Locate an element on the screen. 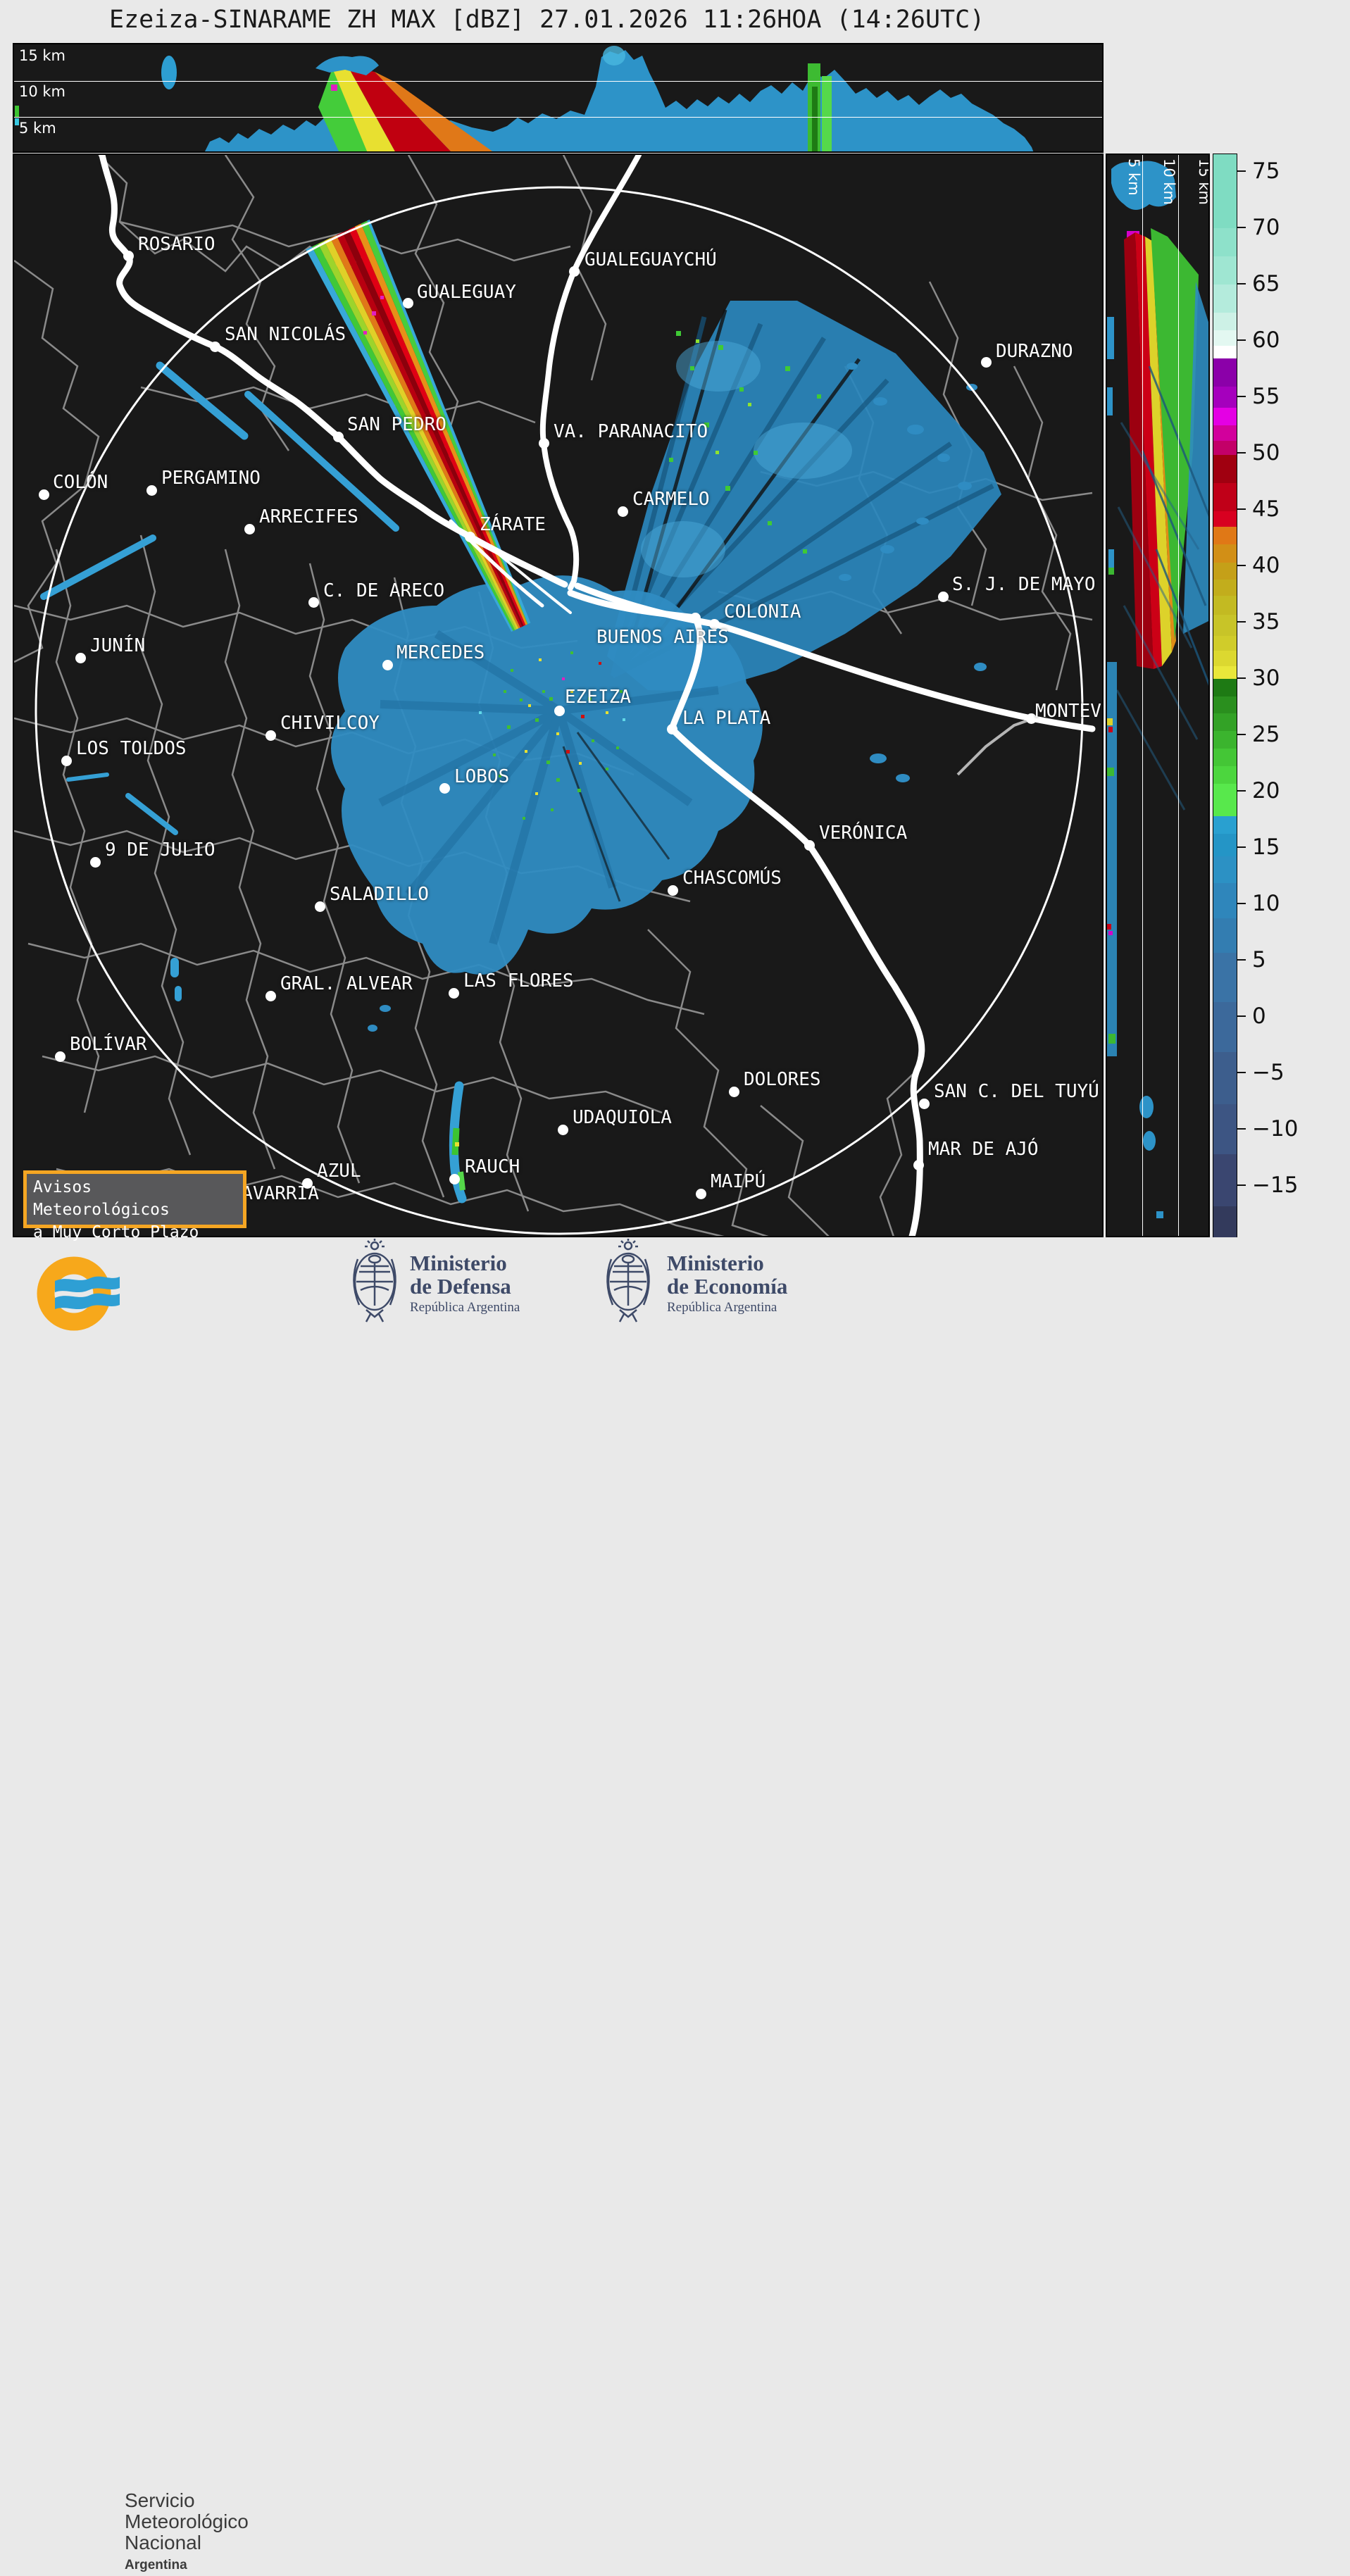  city-label: 9 DE JULIO is located at coordinates (160, 850).